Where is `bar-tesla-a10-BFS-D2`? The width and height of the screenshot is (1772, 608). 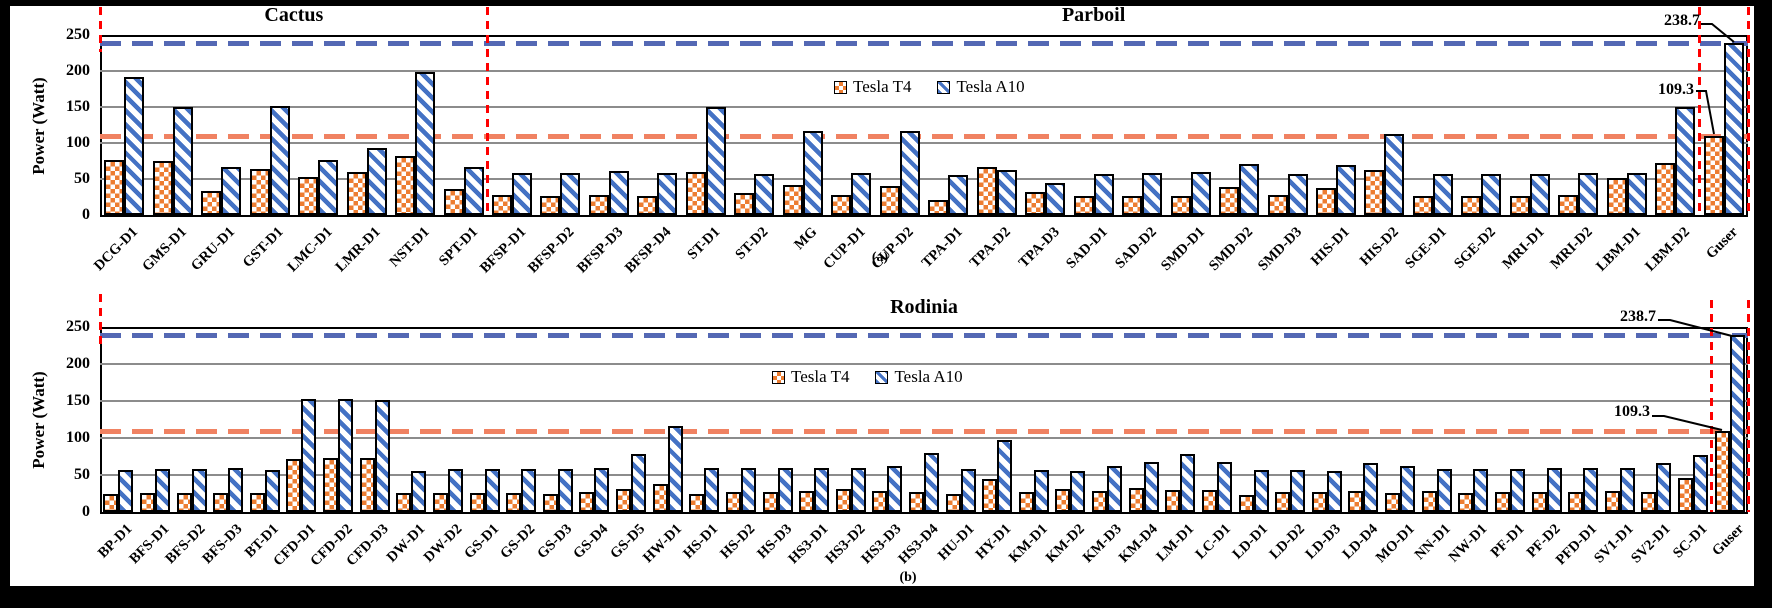 bar-tesla-a10-BFS-D2 is located at coordinates (199, 490).